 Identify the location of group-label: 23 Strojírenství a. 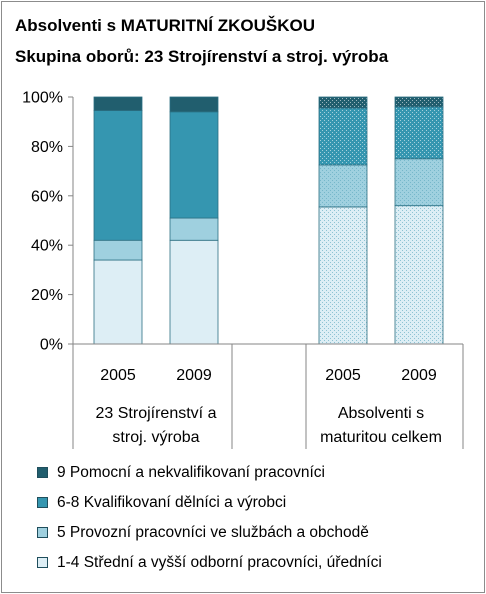
(156, 413).